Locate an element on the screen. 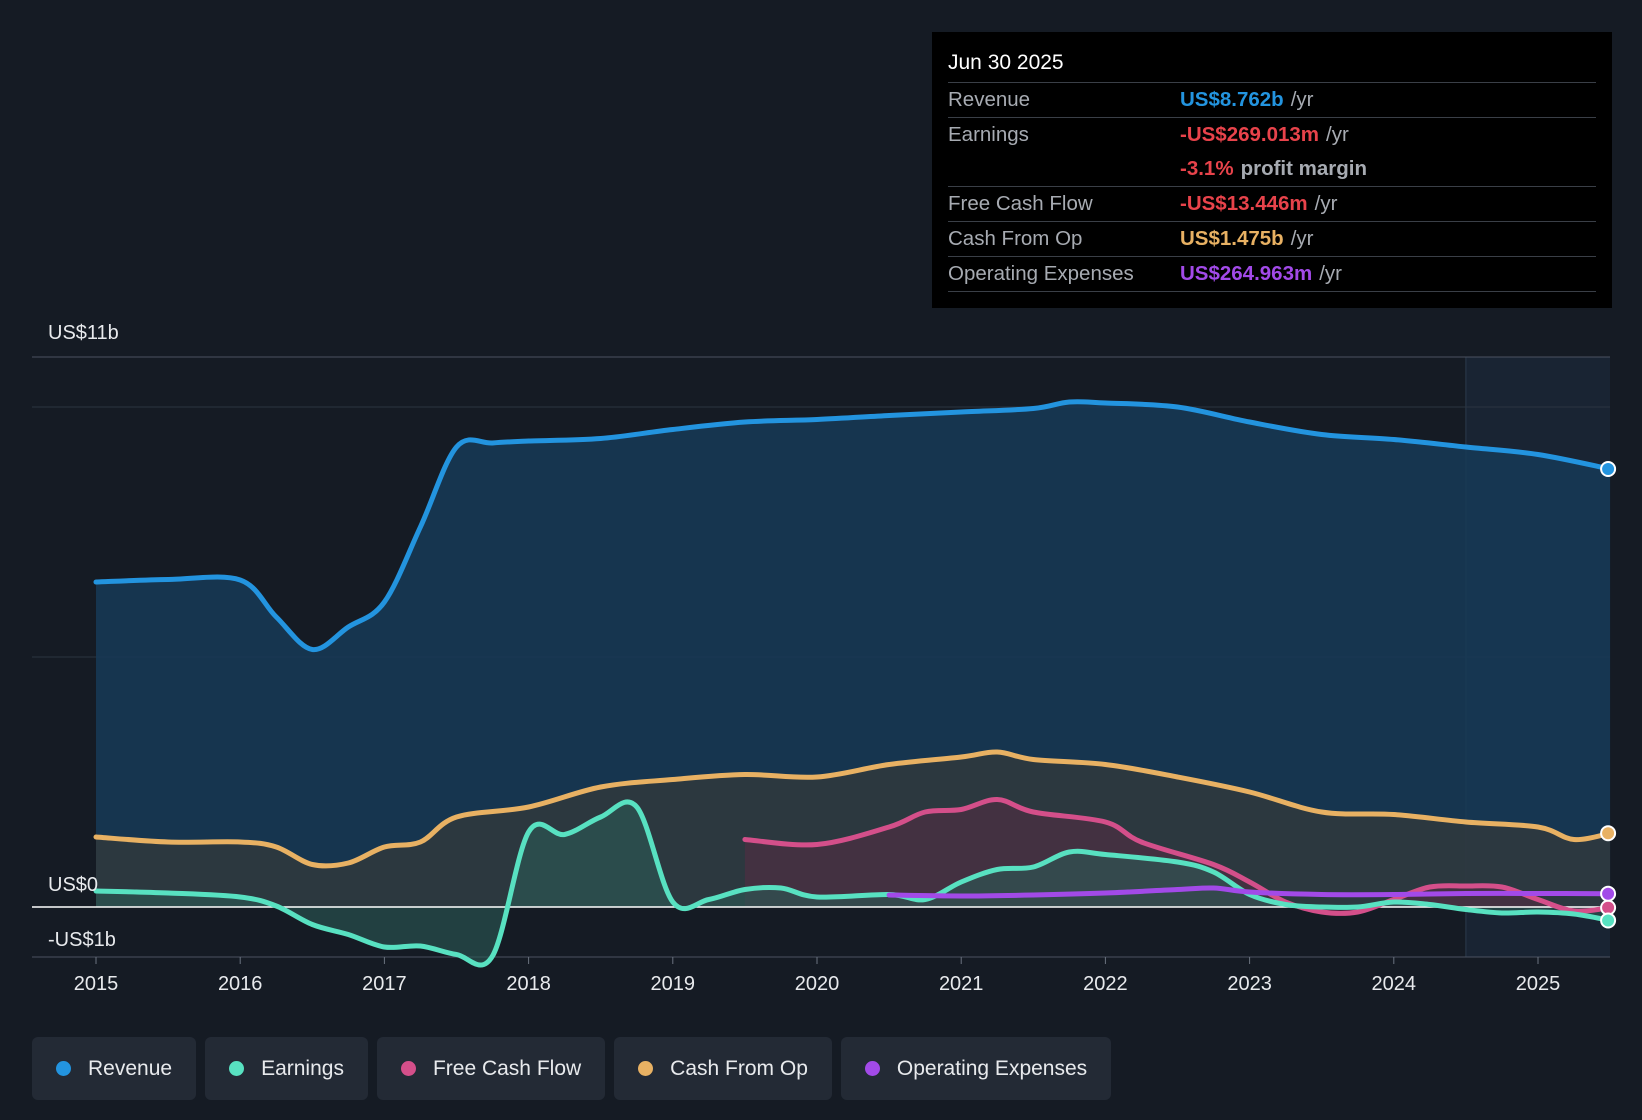 Image resolution: width=1642 pixels, height=1120 pixels. y-zero-label: US$0 is located at coordinates (73, 885).